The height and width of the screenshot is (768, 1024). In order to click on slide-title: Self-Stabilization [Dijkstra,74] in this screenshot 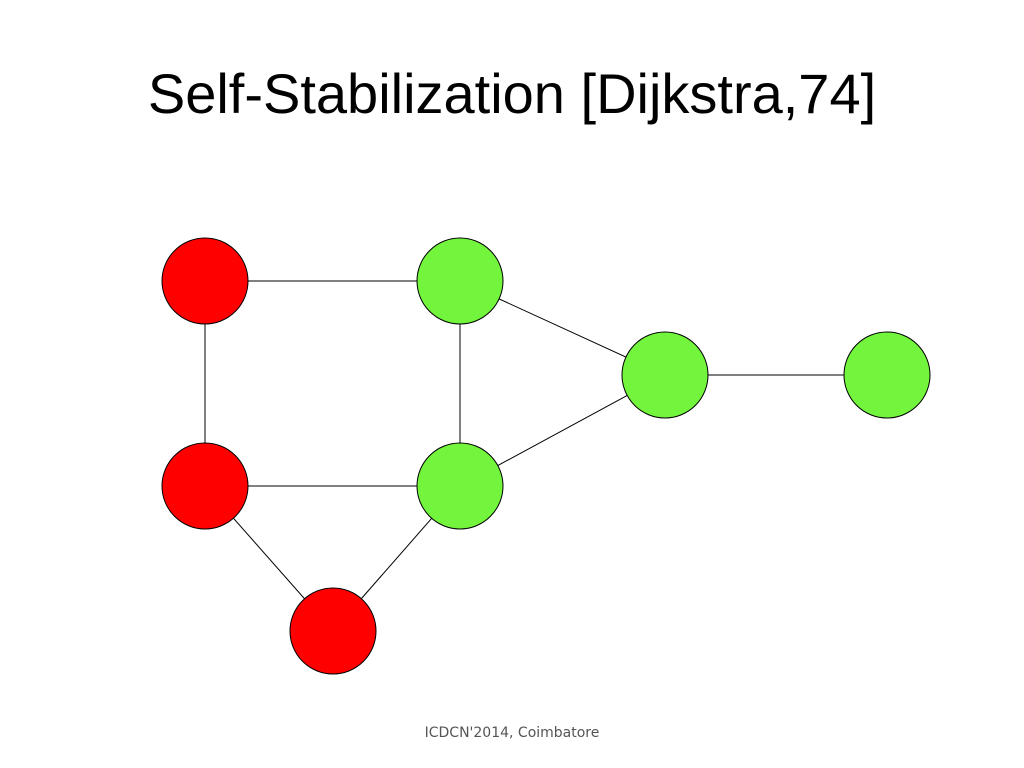, I will do `click(512, 93)`.